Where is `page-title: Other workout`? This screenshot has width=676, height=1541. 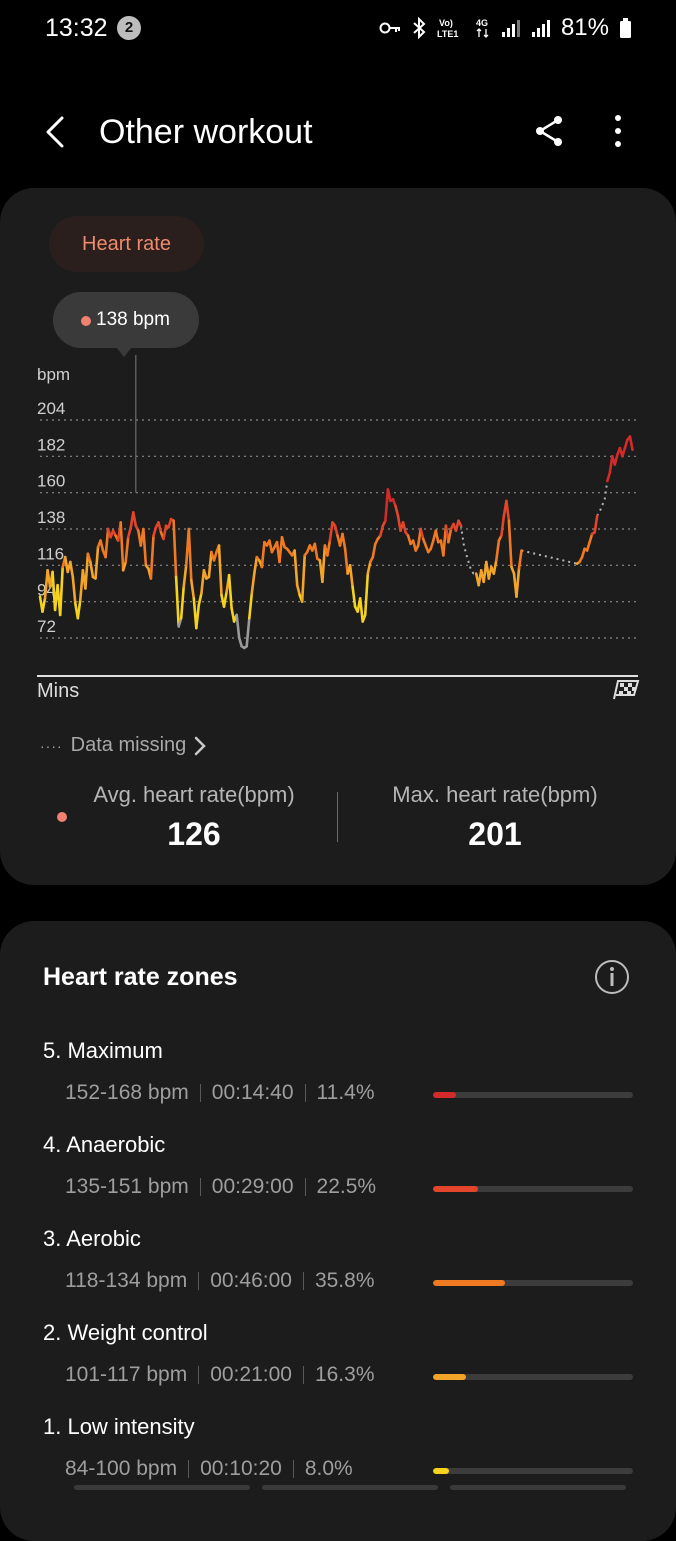 page-title: Other workout is located at coordinates (206, 132).